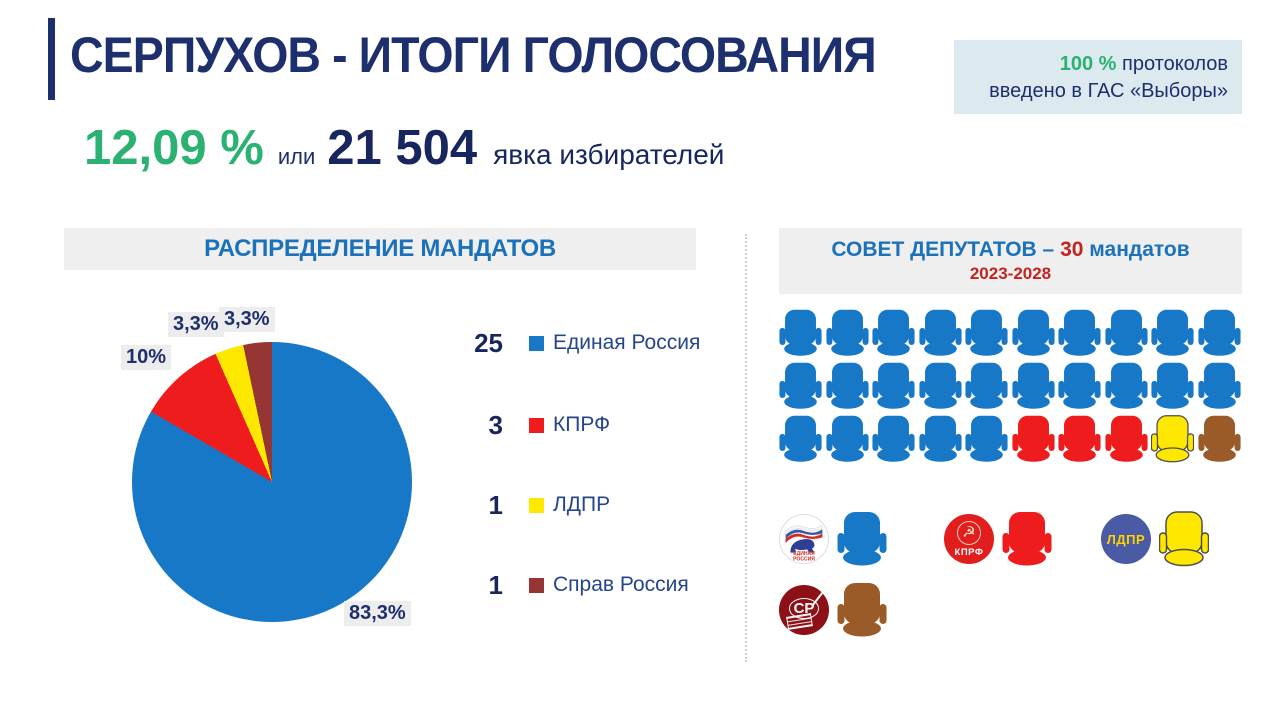 The height and width of the screenshot is (714, 1280). What do you see at coordinates (621, 584) in the screenshot?
I see `legend-party-name: Справ Россия` at bounding box center [621, 584].